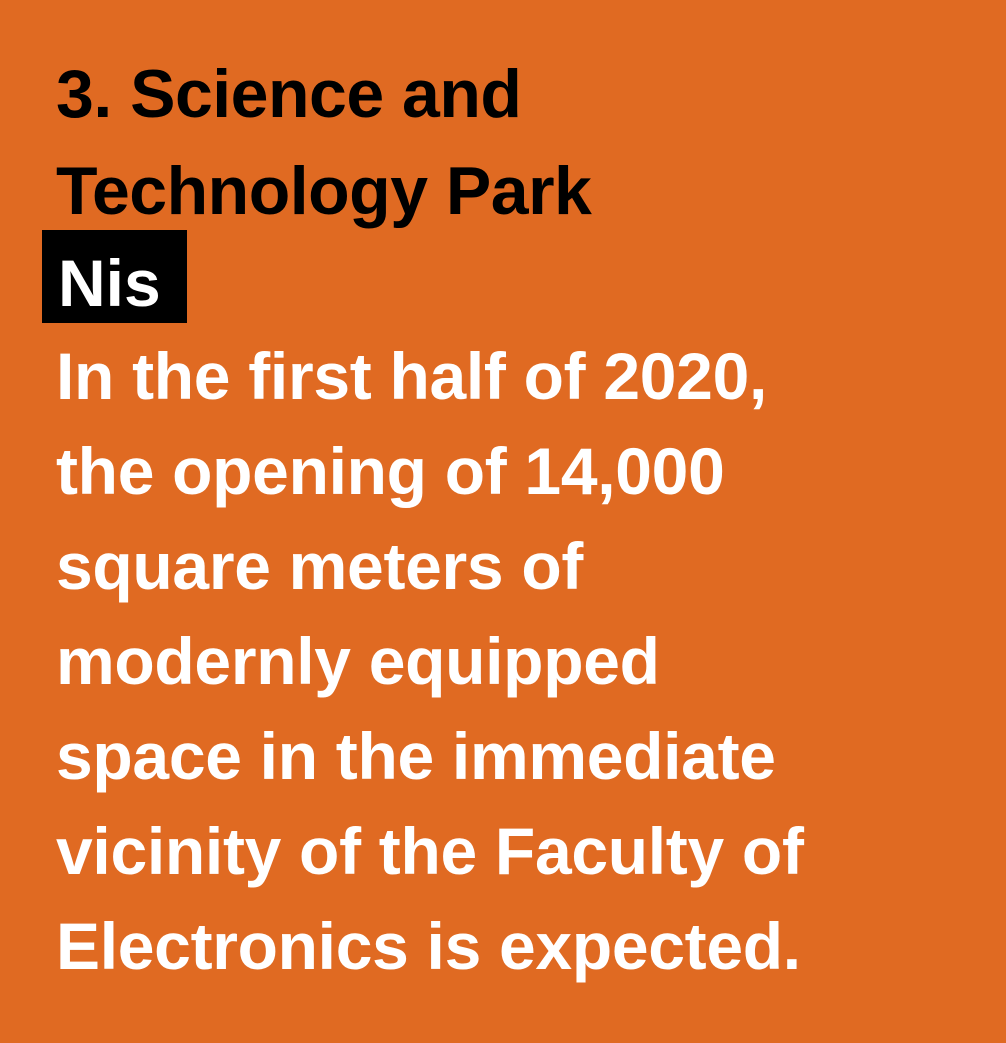  I want to click on body-line: modernly equipped, so click(358, 661).